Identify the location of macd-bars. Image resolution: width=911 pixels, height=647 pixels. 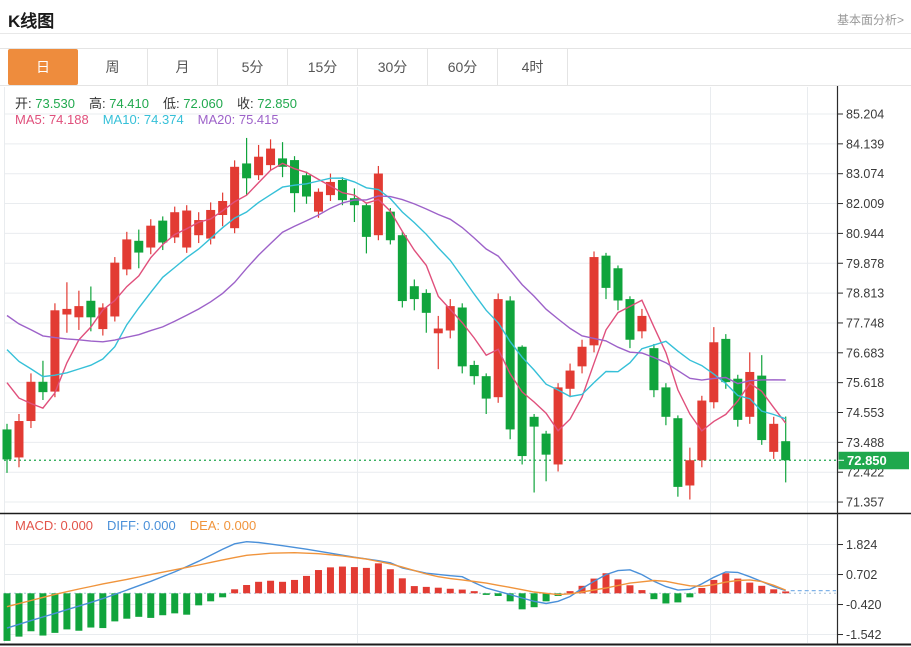
(396, 602).